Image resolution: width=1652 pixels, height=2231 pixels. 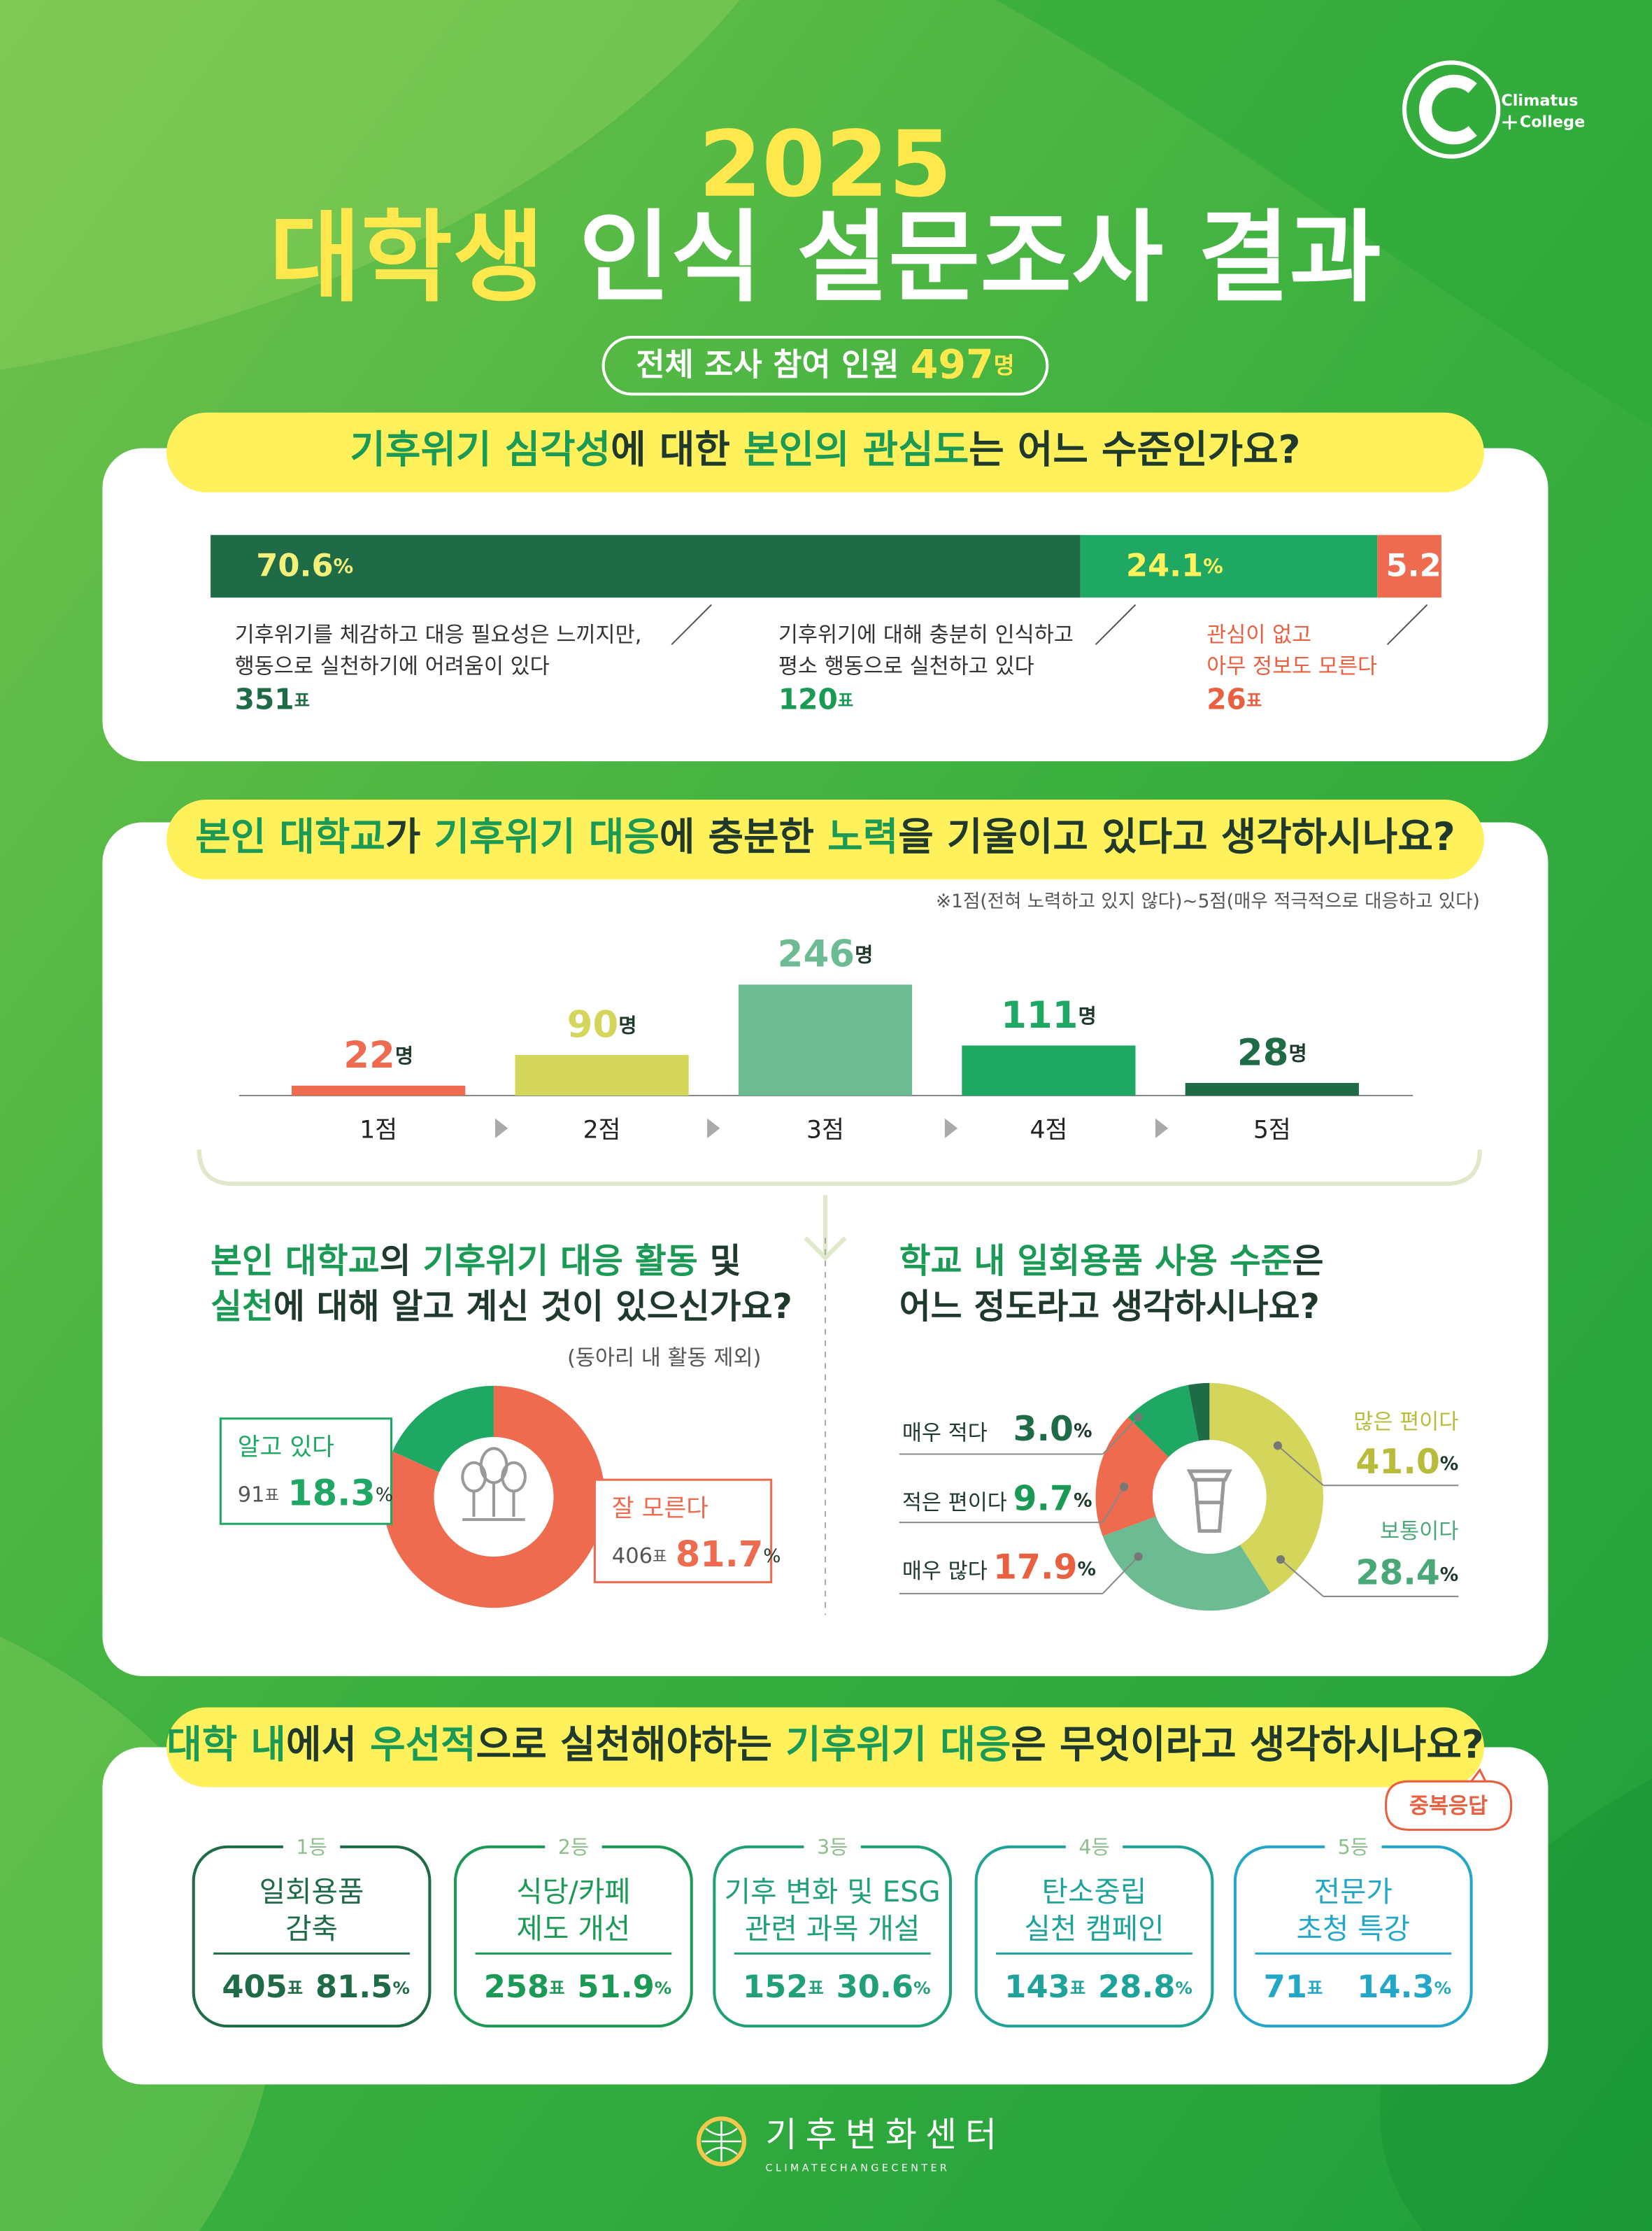 What do you see at coordinates (1263, 1052) in the screenshot?
I see `text-part: 28` at bounding box center [1263, 1052].